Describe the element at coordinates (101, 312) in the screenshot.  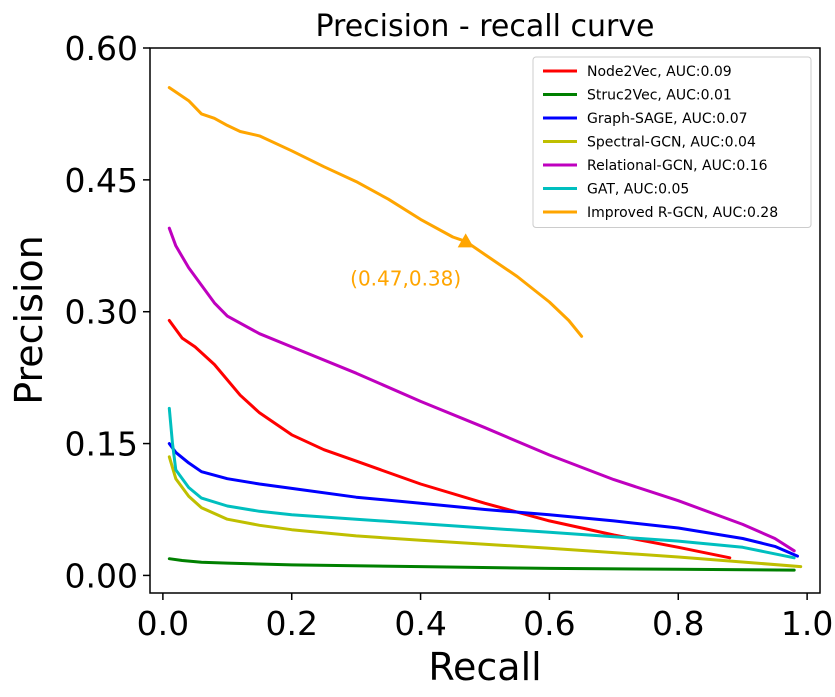
I see `y-tick-label: 0.30` at that location.